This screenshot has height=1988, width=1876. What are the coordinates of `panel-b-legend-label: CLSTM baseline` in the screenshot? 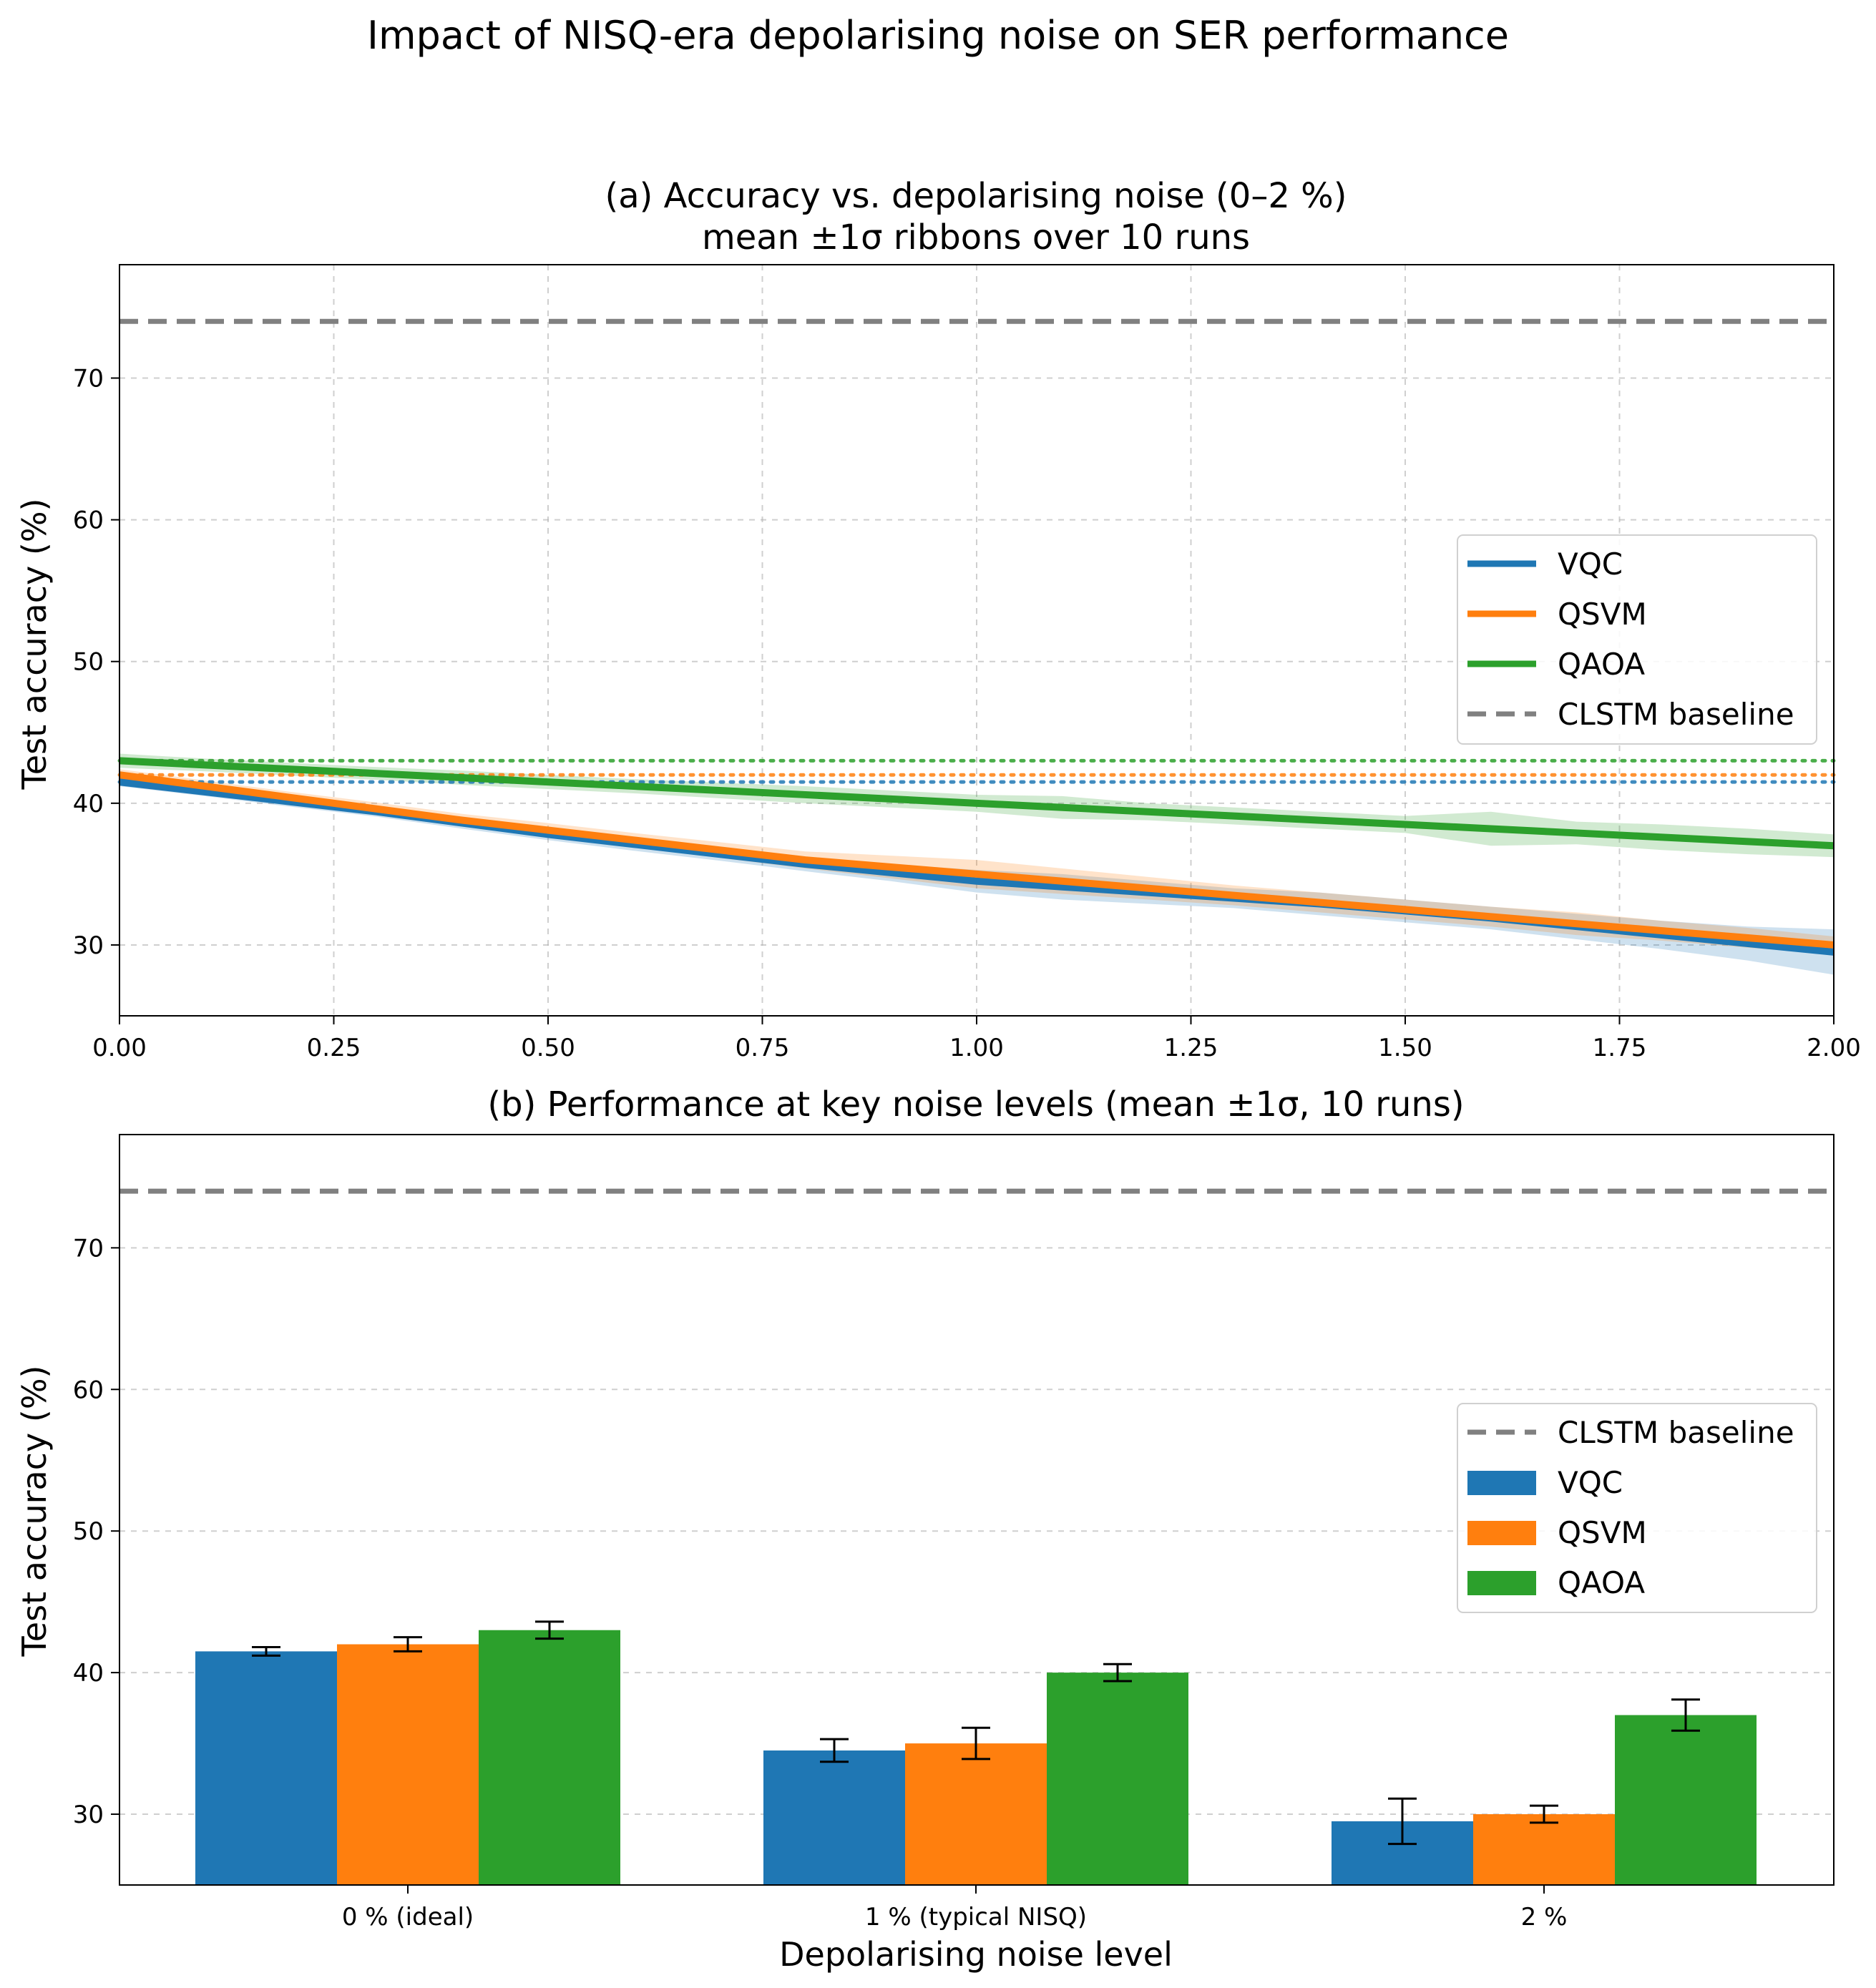 It's located at (1676, 1432).